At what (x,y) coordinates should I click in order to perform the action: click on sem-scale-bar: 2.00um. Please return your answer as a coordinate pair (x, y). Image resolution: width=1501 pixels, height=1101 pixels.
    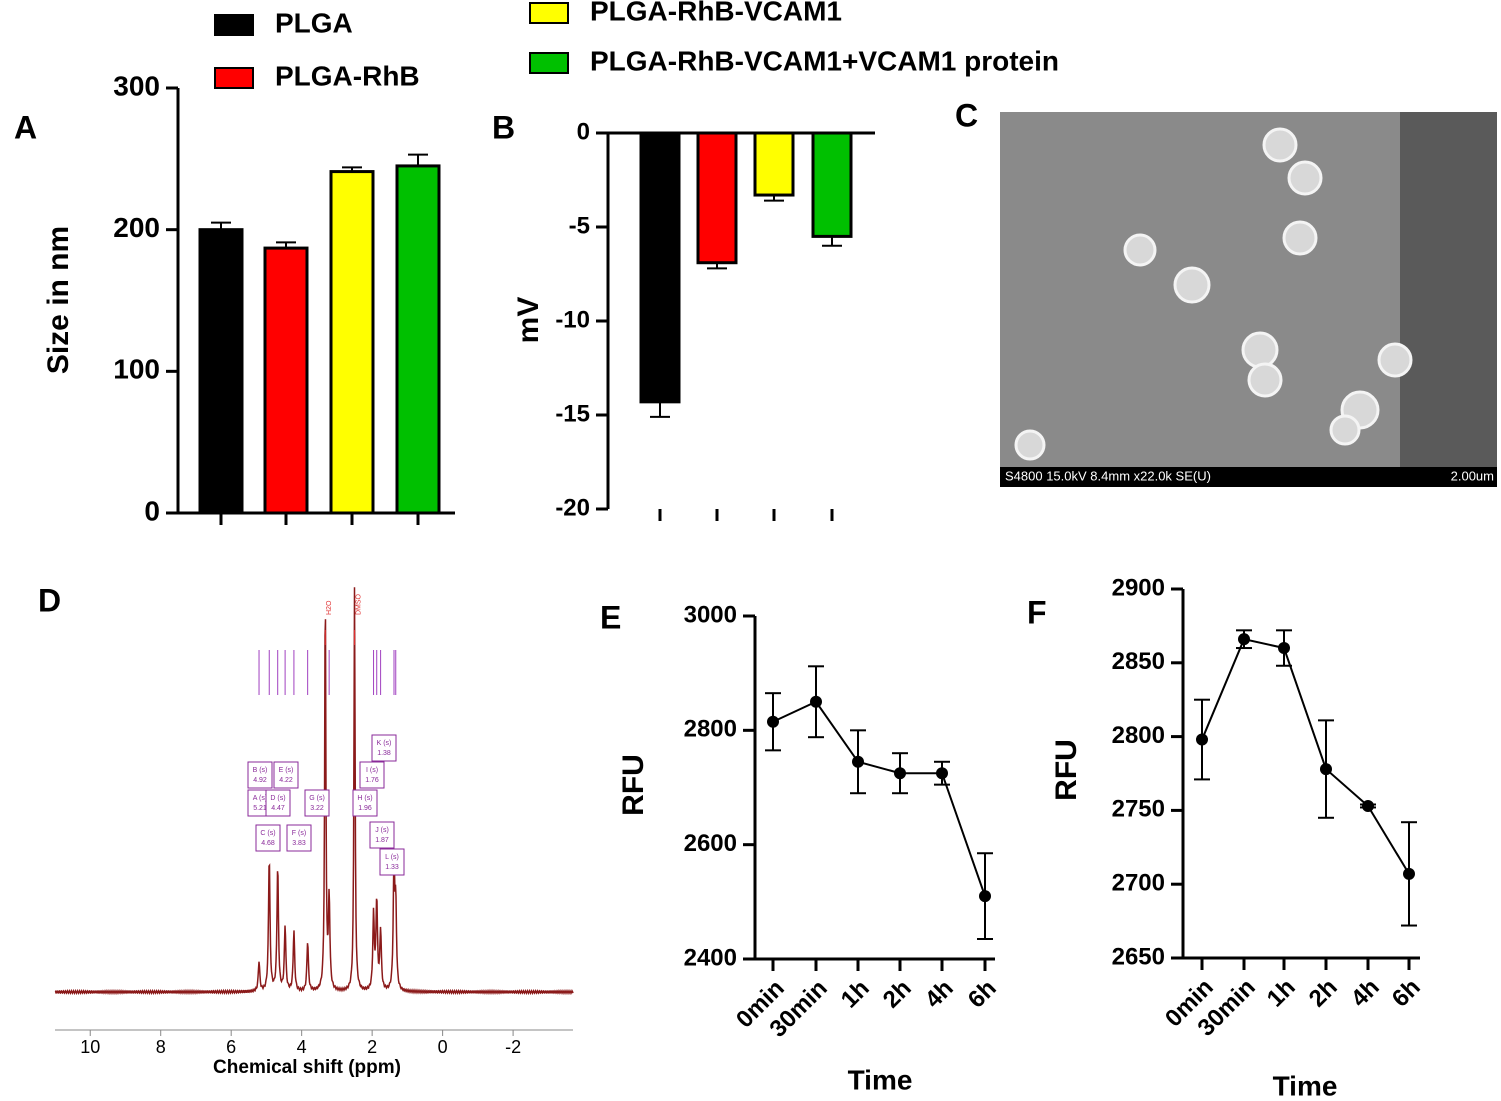
    Looking at the image, I should click on (1472, 475).